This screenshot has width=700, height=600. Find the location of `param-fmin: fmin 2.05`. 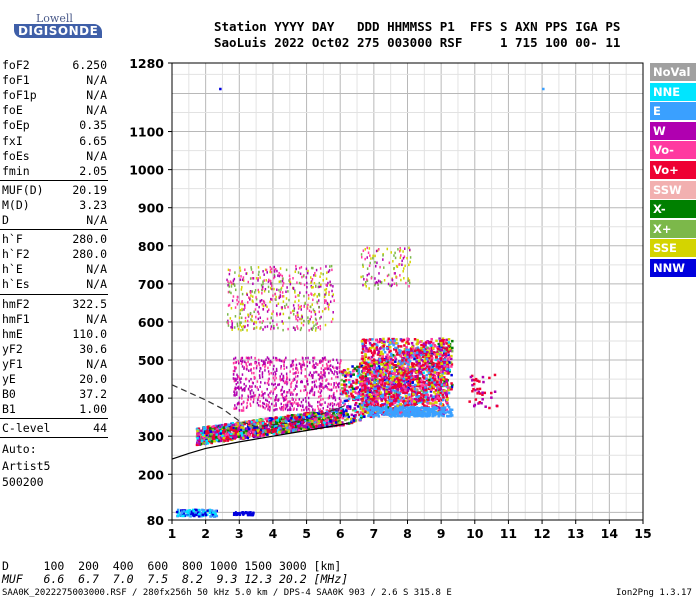

param-fmin: fmin 2.05 is located at coordinates (54, 171).